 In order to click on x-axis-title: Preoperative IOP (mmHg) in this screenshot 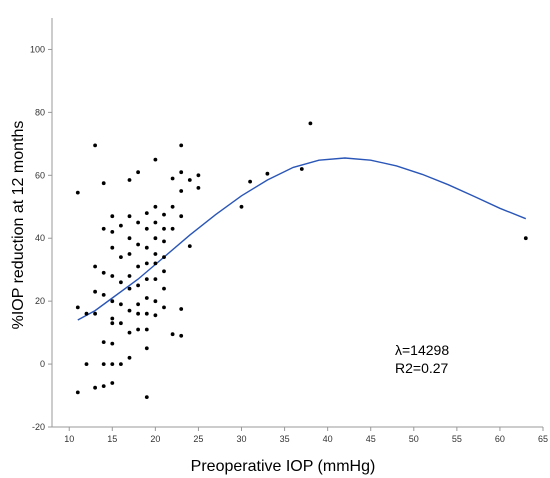, I will do `click(283, 466)`.